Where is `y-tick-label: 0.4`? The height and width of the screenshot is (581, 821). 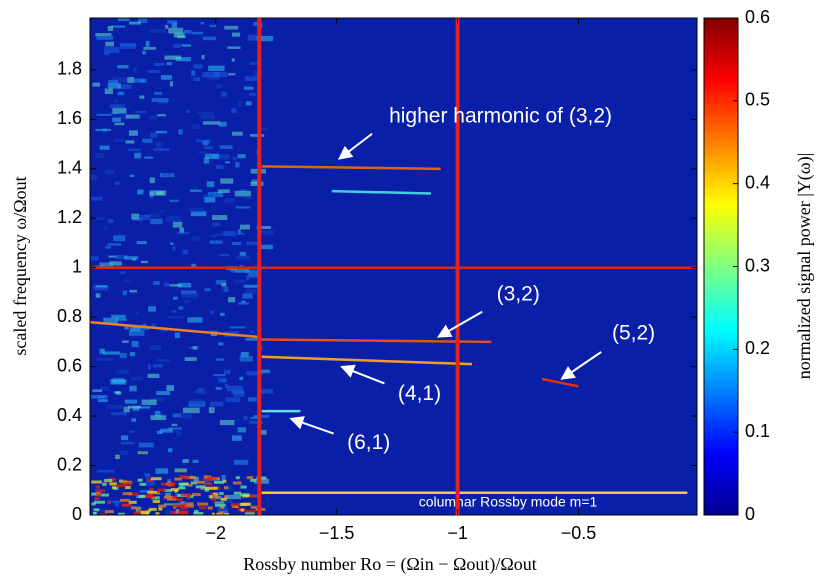 y-tick-label: 0.4 is located at coordinates (69, 415).